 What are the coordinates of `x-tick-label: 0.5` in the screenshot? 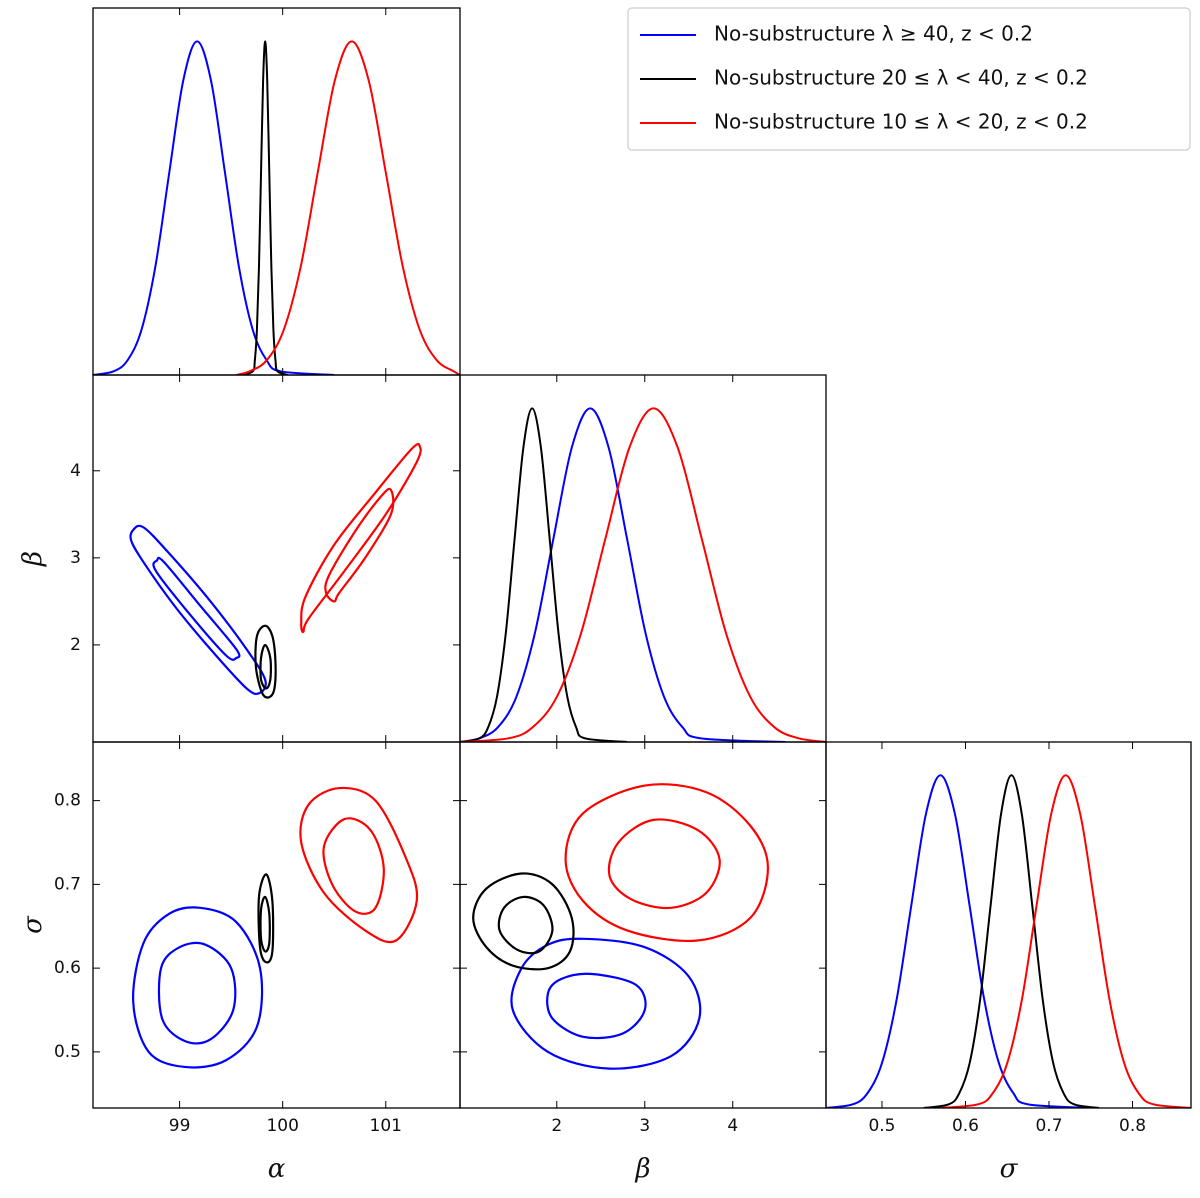 It's located at (881, 1126).